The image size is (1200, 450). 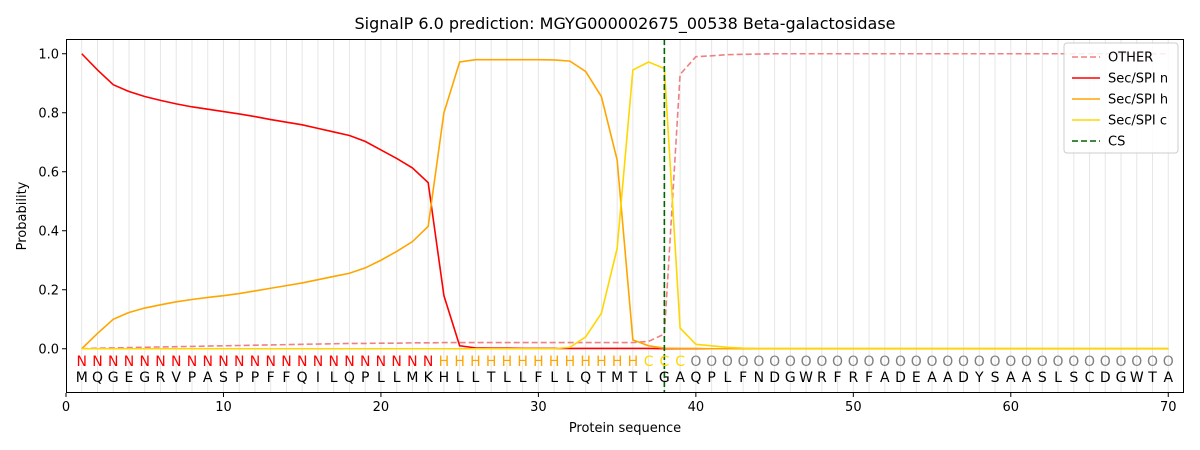 What do you see at coordinates (759, 378) in the screenshot?
I see `residue-letter: N` at bounding box center [759, 378].